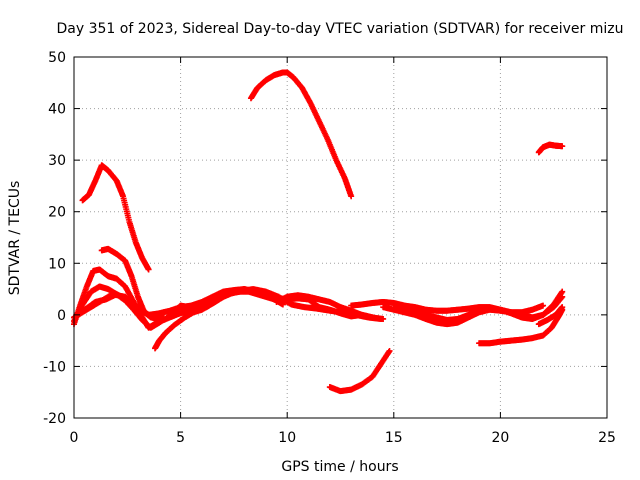 The height and width of the screenshot is (480, 640). What do you see at coordinates (521, 326) in the screenshot?
I see `series-arc-o` at bounding box center [521, 326].